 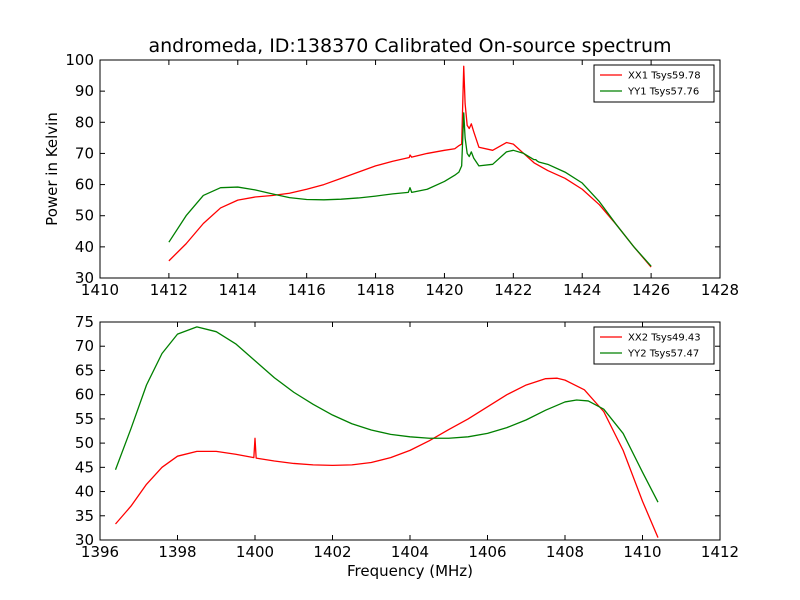 What do you see at coordinates (664, 76) in the screenshot?
I see `legend-entry-label: XX1 Tsys59.78` at bounding box center [664, 76].